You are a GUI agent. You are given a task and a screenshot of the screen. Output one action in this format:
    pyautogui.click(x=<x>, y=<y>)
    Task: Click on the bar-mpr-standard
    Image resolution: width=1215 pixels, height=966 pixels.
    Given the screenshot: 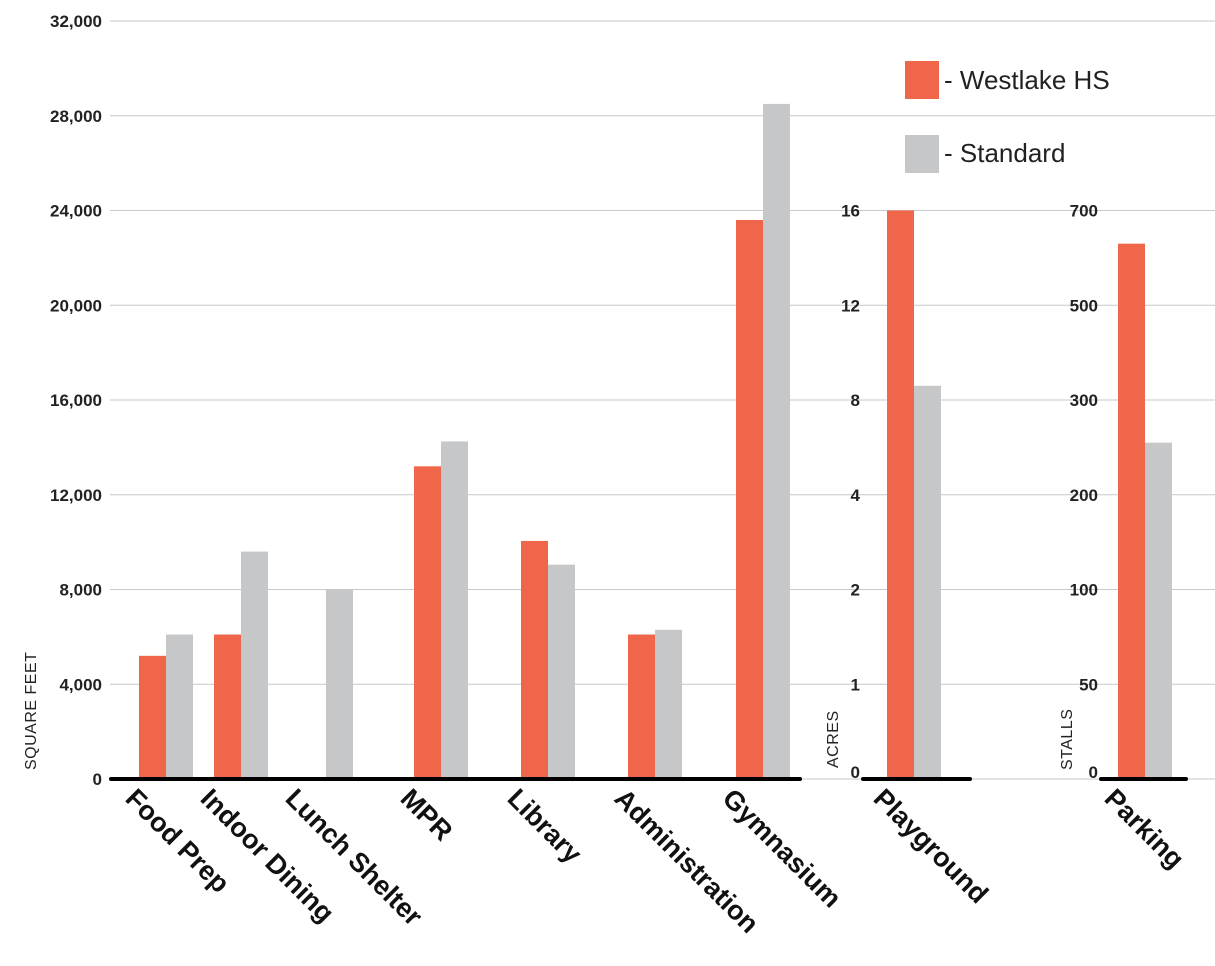 What is the action you would take?
    pyautogui.click(x=454, y=610)
    